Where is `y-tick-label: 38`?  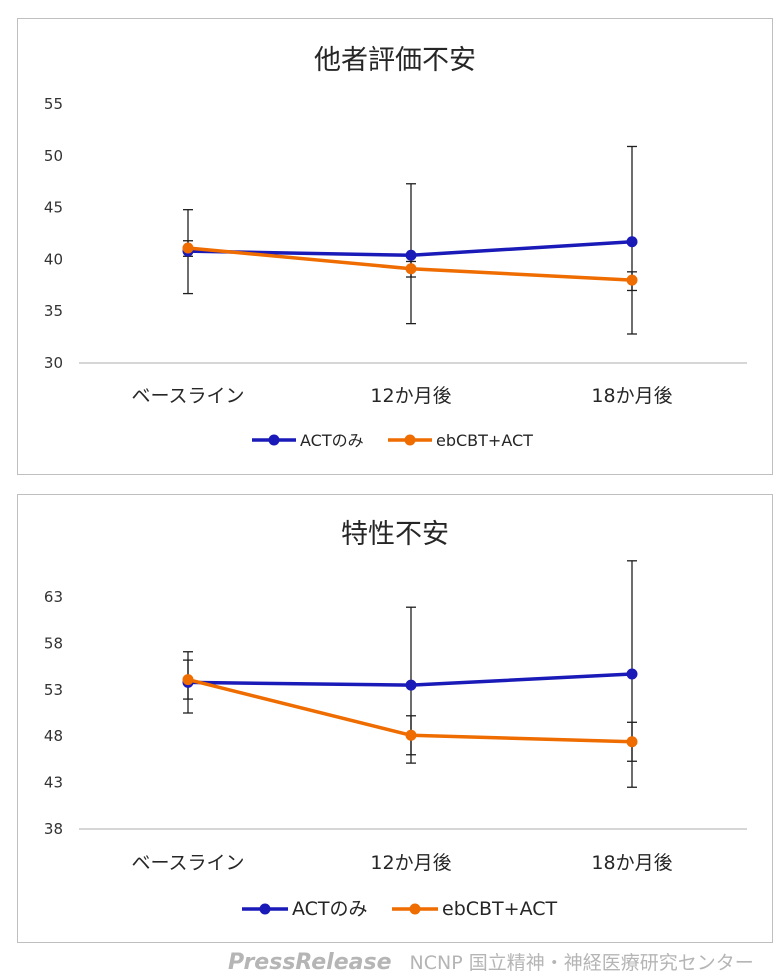
y-tick-label: 38 is located at coordinates (53, 829).